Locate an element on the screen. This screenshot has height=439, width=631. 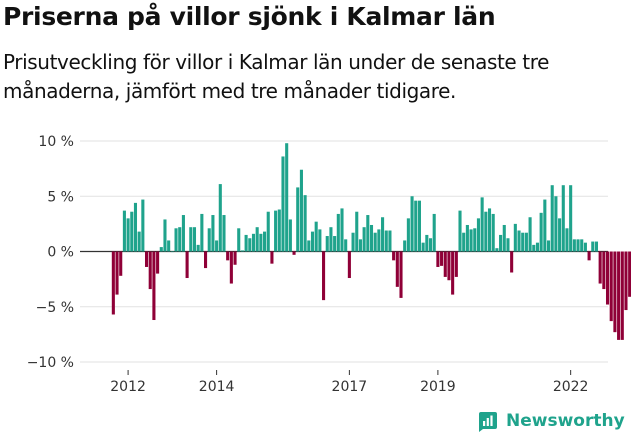
x-tick-label: 2017 is located at coordinates (350, 387).